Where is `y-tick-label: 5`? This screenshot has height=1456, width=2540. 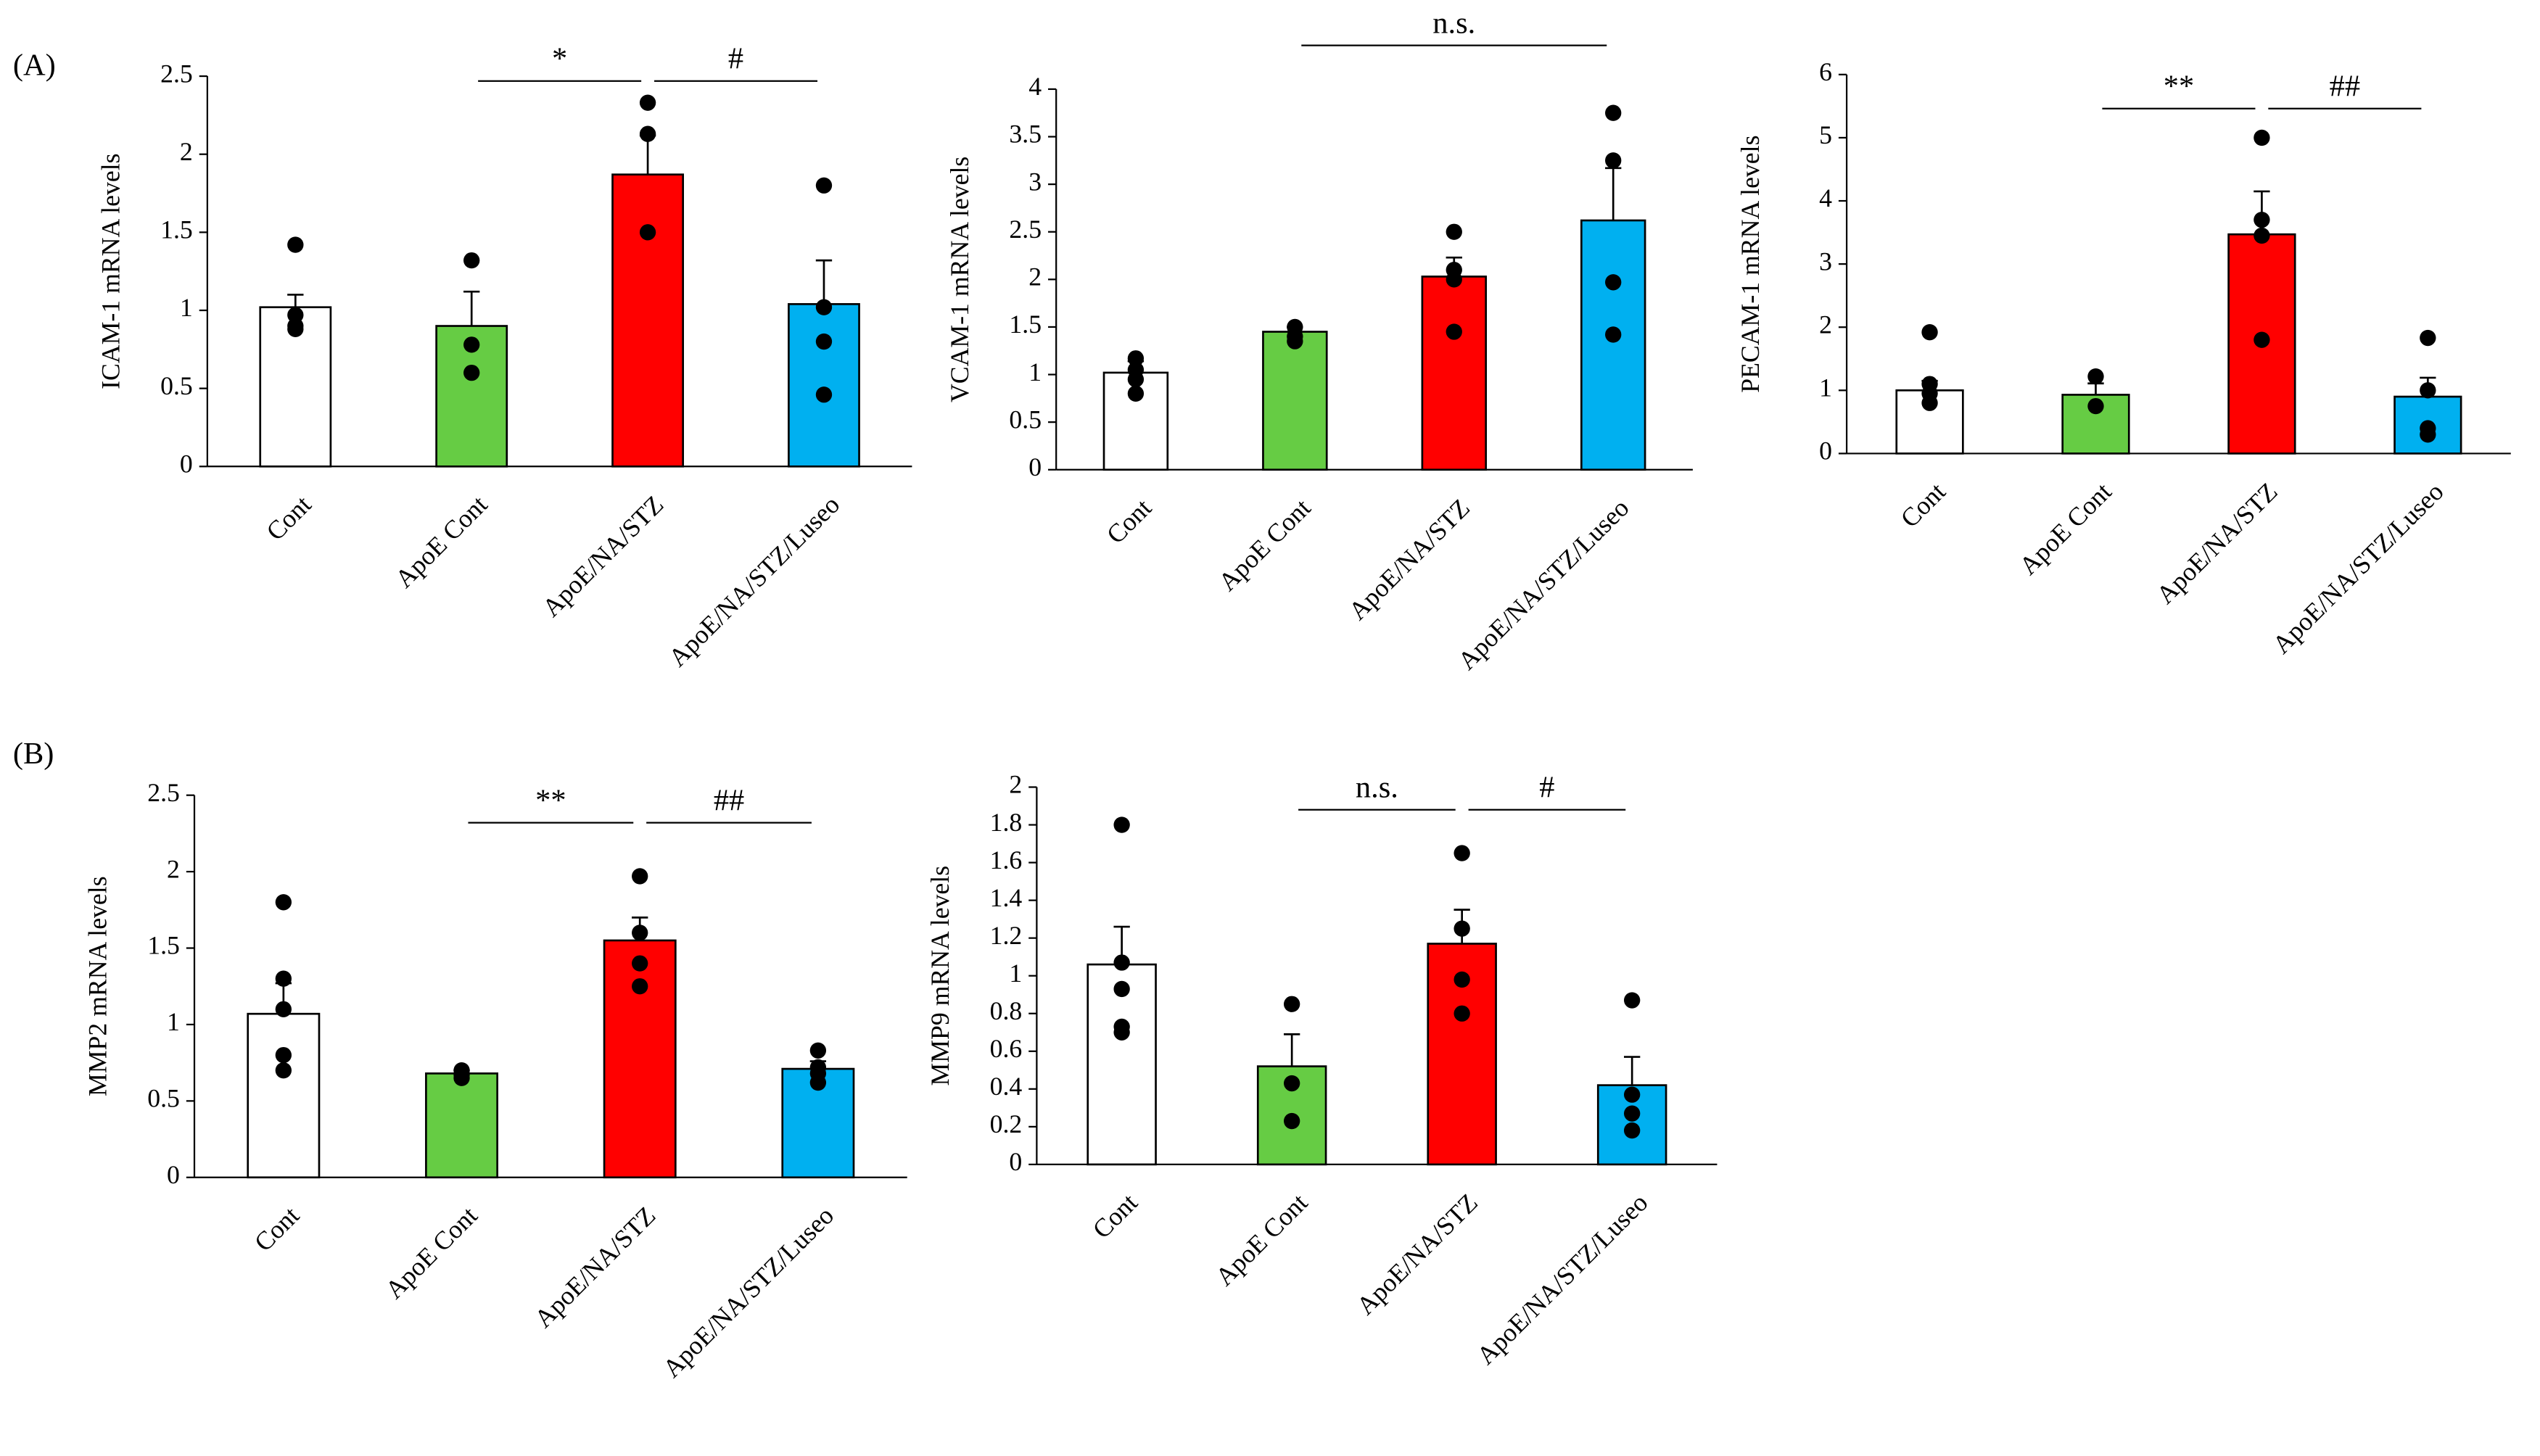
y-tick-label: 5 is located at coordinates (1825, 134).